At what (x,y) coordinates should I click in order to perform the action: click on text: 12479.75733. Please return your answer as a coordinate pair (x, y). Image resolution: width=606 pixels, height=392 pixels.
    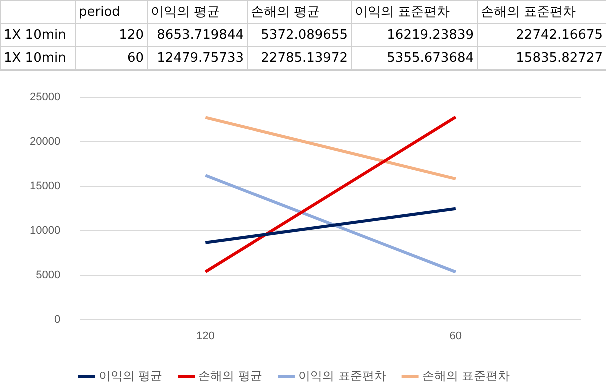
    Looking at the image, I should click on (198, 58).